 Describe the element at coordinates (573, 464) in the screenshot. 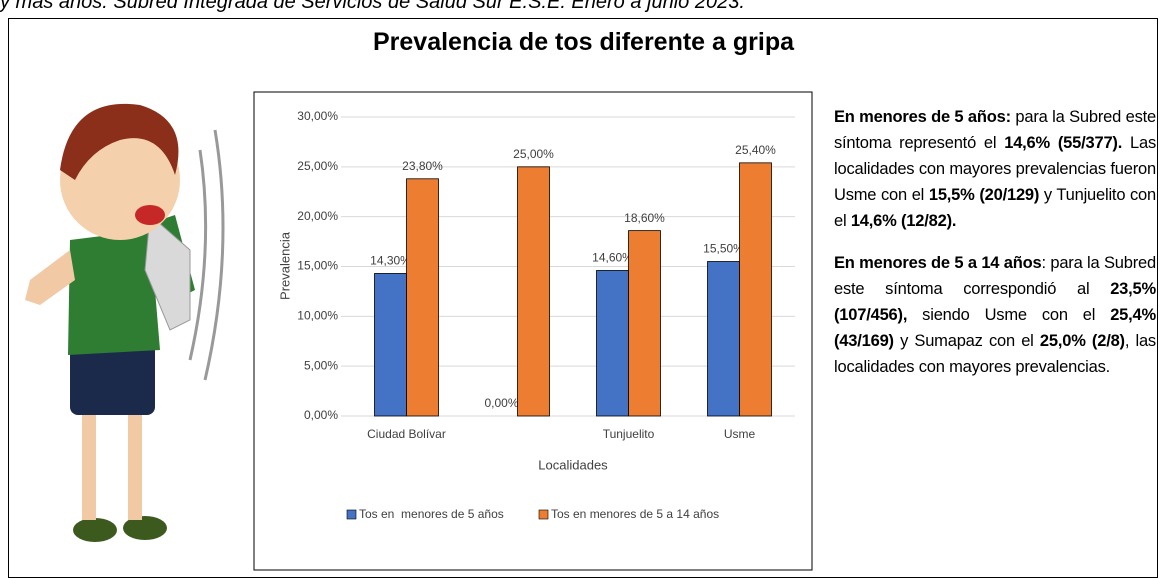

I see `x-axis-title: Localidades` at that location.